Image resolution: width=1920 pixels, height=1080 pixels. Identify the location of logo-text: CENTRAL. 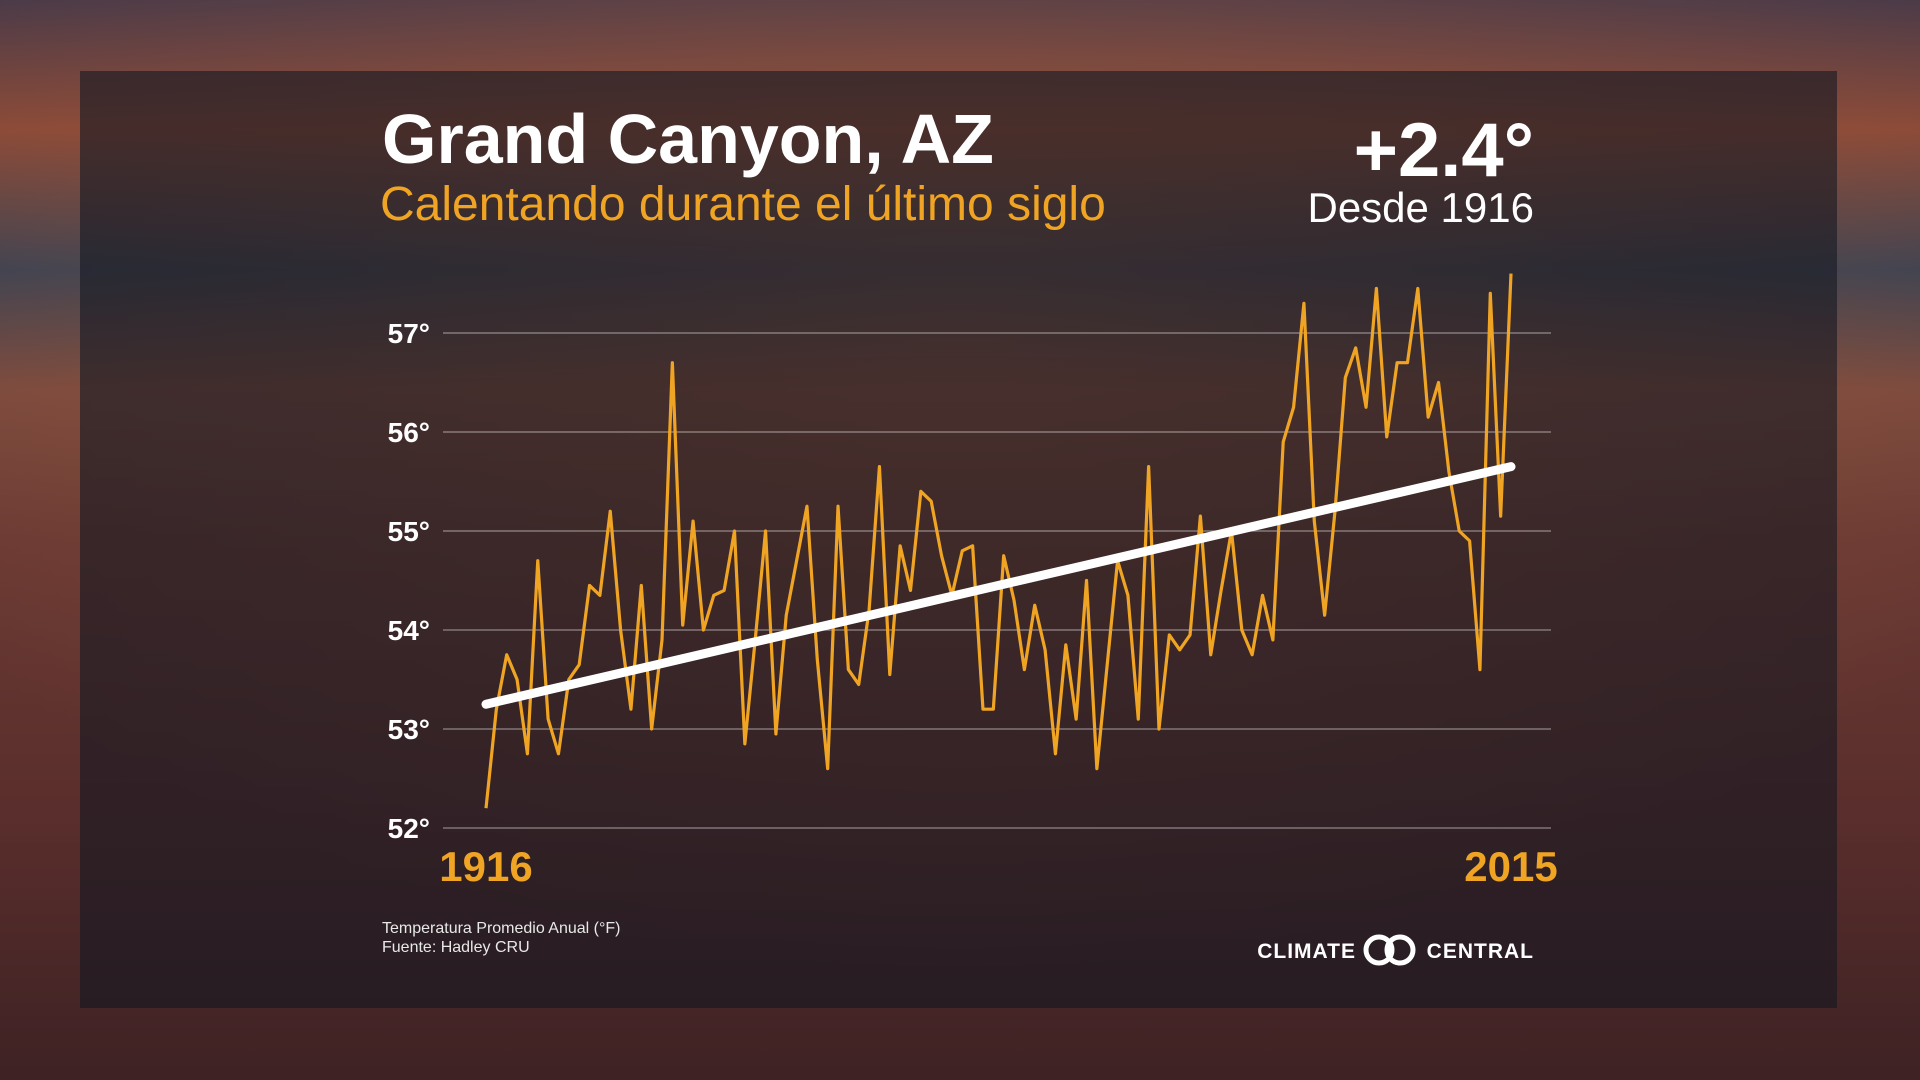
(1480, 951).